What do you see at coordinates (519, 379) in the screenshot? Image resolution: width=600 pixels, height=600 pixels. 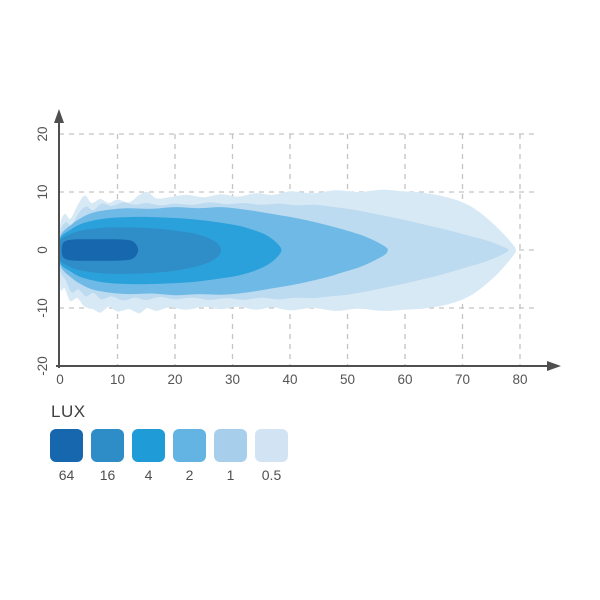 I see `x-tick-label: 80` at bounding box center [519, 379].